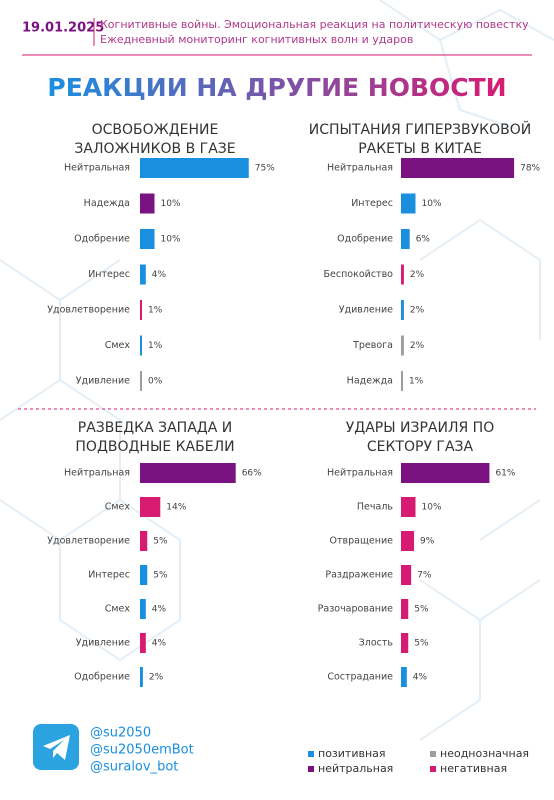 The width and height of the screenshot is (554, 800). Describe the element at coordinates (176, 508) in the screenshot. I see `value-label: 14%` at that location.